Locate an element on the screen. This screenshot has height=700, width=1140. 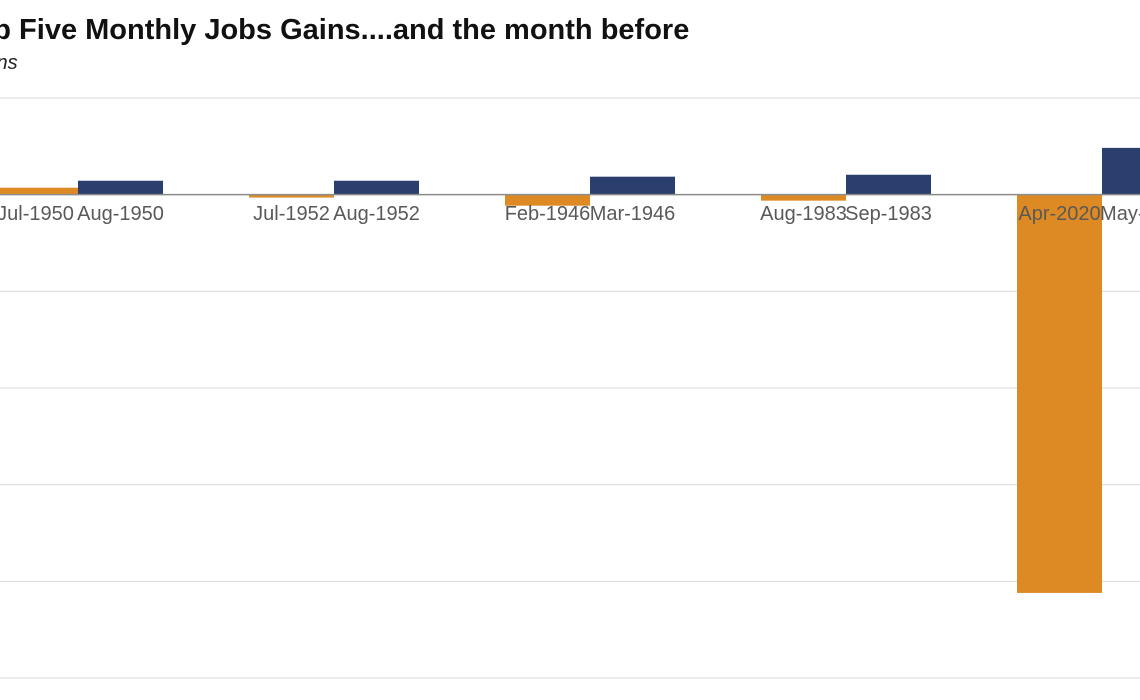
x-tick-label: Sep-1983 is located at coordinates (888, 214).